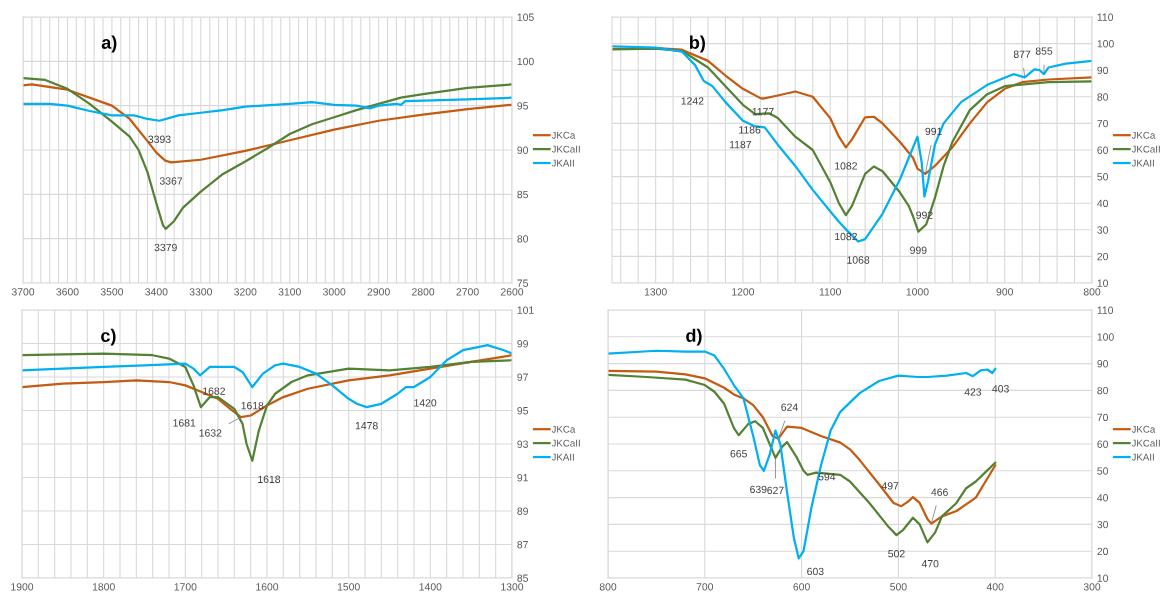 The image size is (1174, 594). What do you see at coordinates (334, 292) in the screenshot?
I see `x-tick-label: 3000` at bounding box center [334, 292].